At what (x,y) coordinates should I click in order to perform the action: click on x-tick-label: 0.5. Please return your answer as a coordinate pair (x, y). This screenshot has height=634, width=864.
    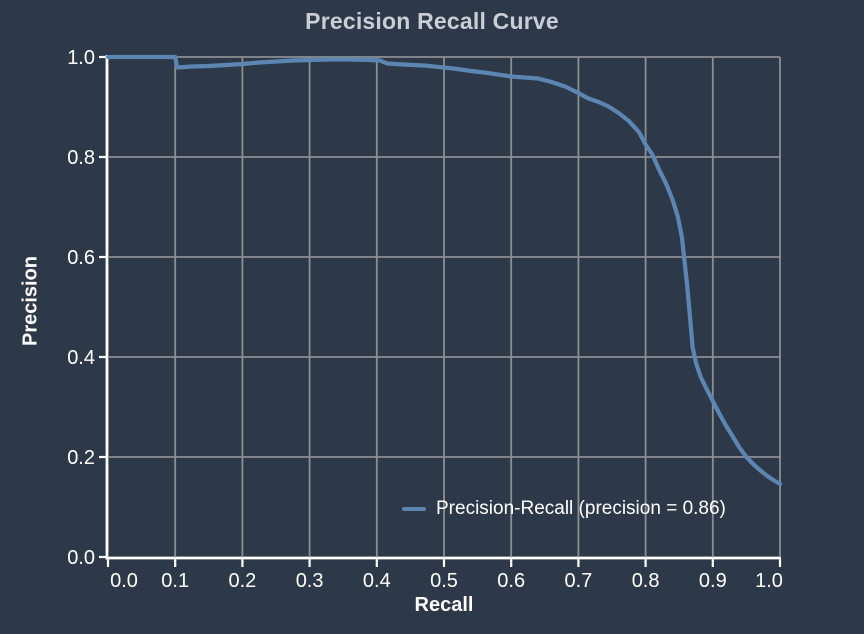
    Looking at the image, I should click on (444, 581).